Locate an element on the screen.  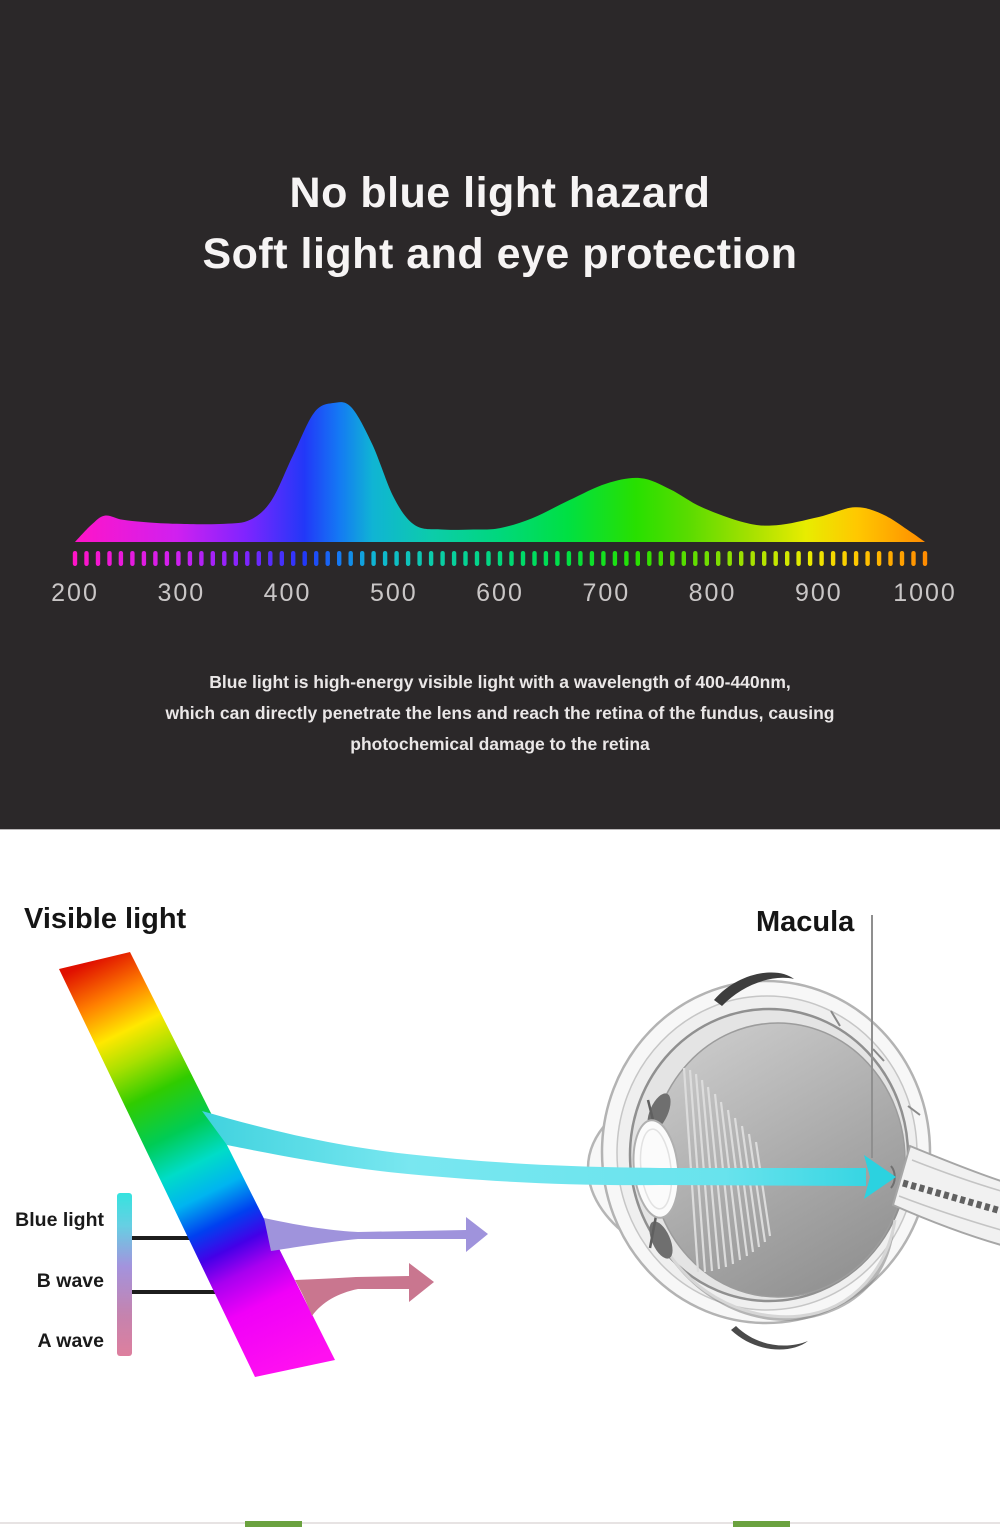
optic-nerve-inner-line-bottom is located at coordinates (949, 1213).